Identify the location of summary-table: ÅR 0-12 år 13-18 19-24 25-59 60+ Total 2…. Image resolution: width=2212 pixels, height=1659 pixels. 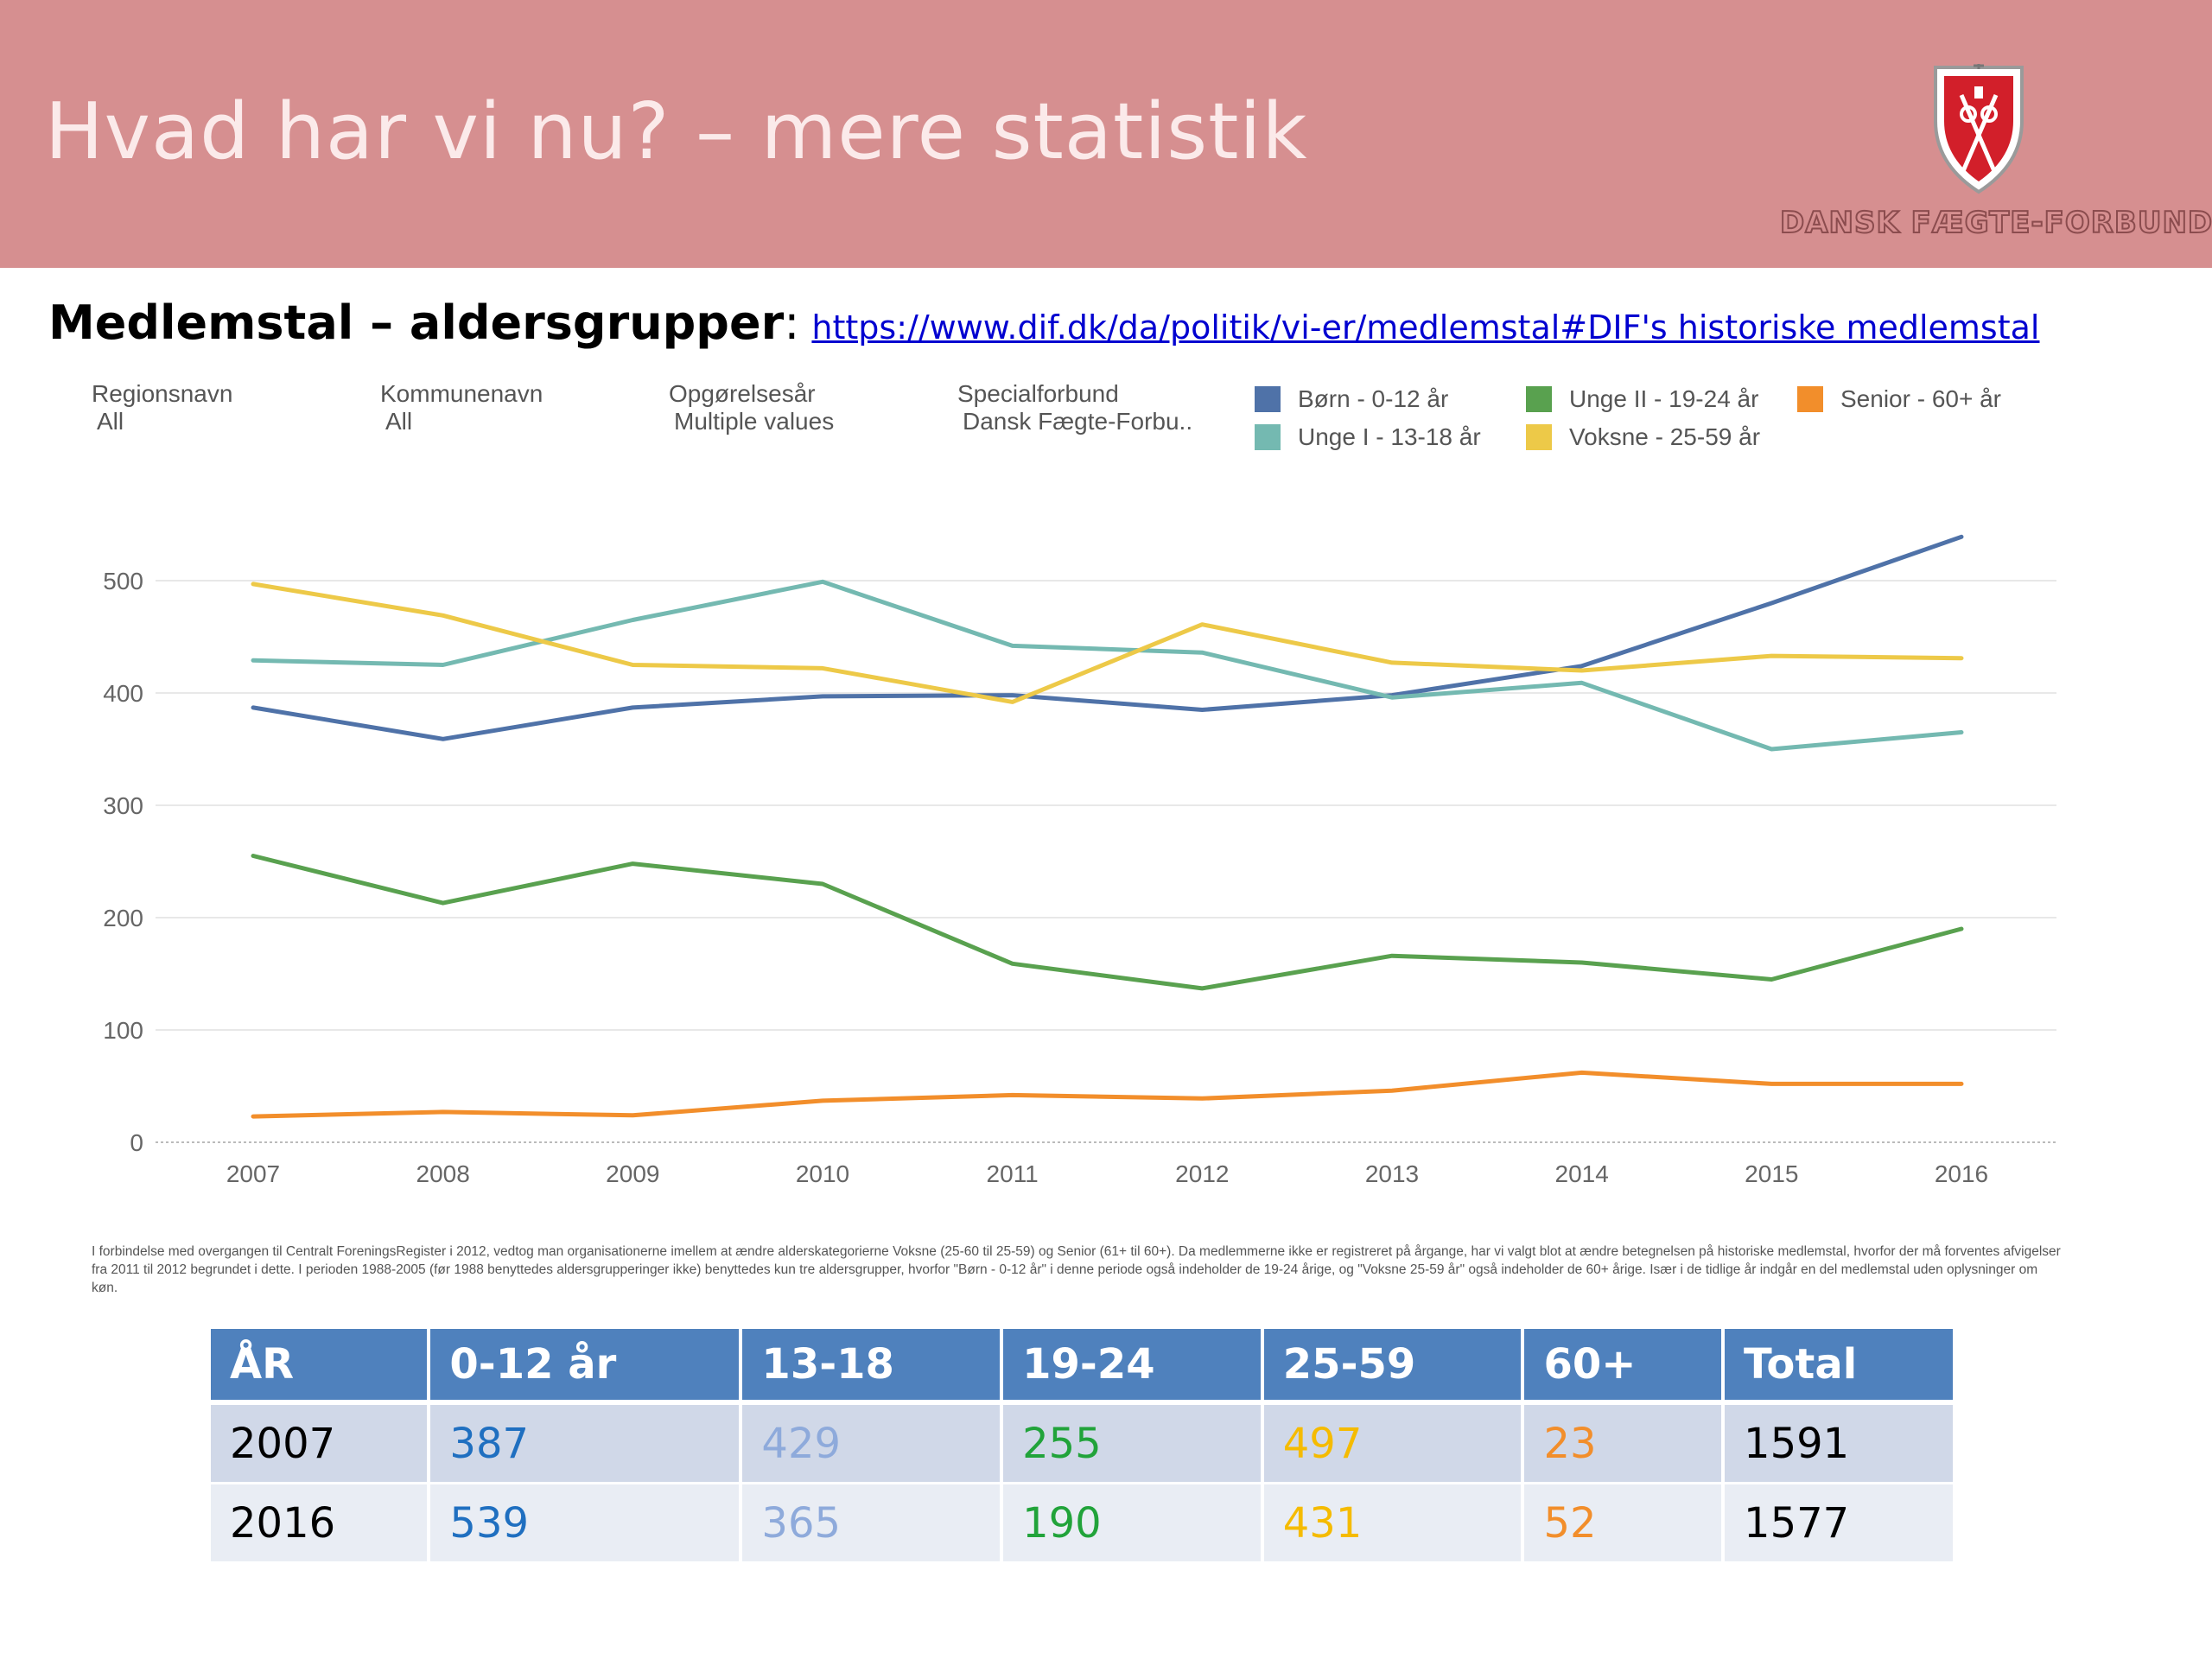
(1081, 1446).